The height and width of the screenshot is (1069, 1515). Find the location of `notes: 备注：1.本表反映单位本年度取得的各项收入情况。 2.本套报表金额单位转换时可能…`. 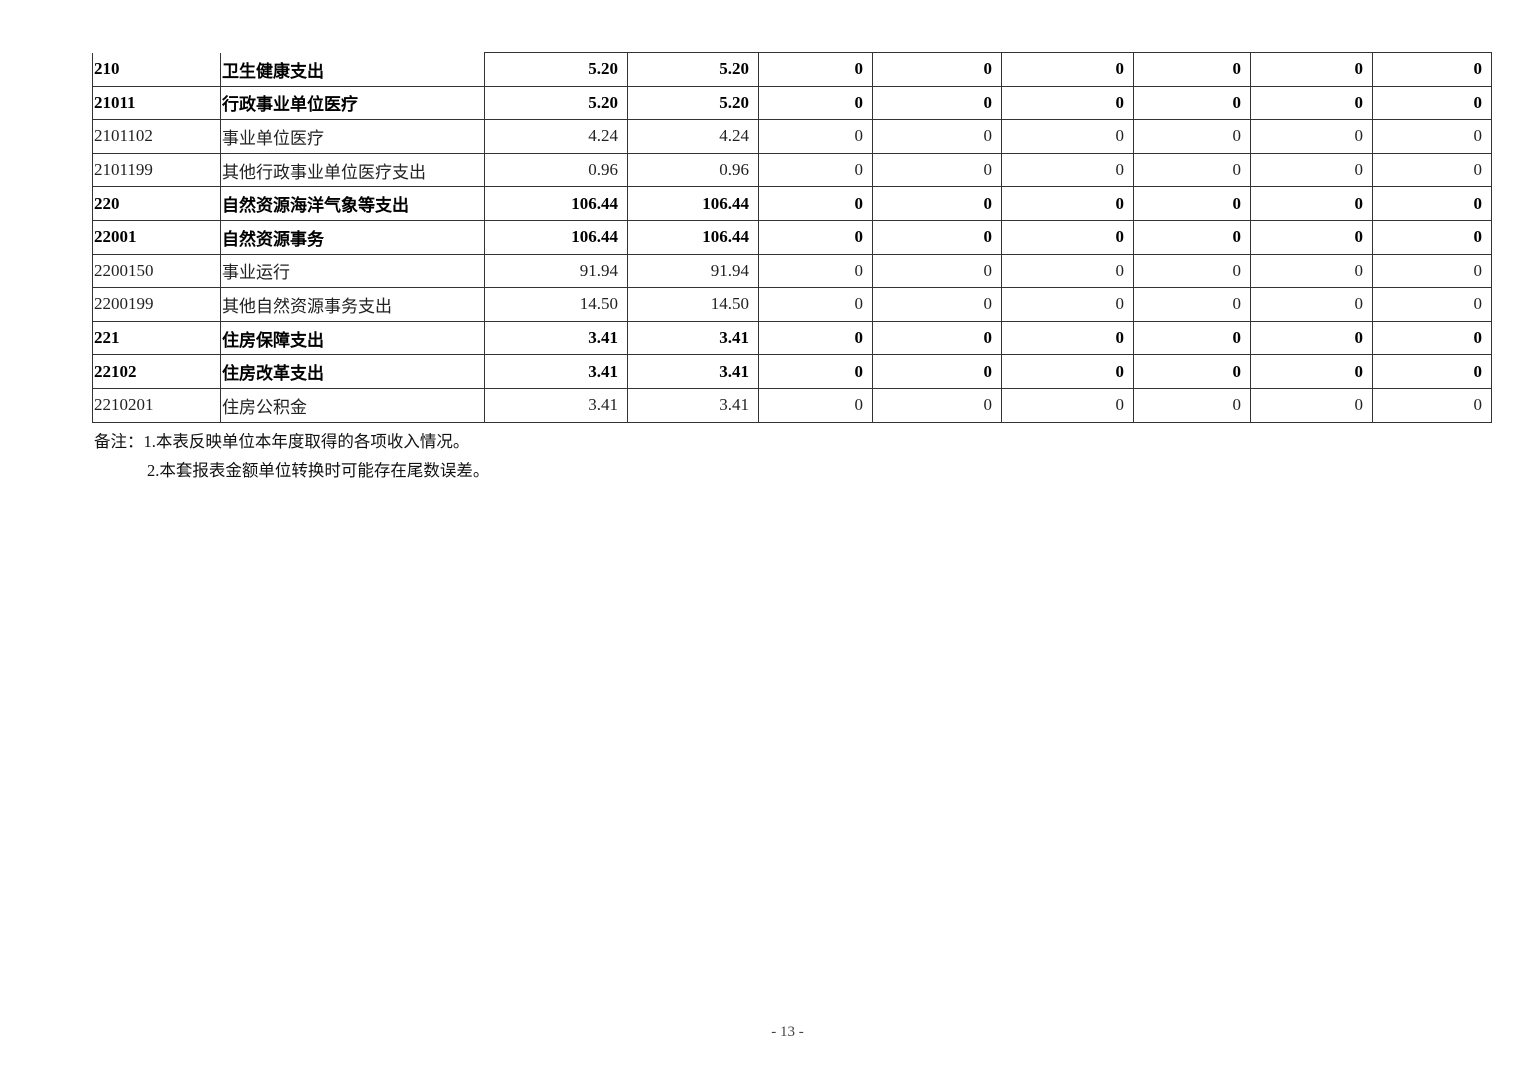

notes: 备注：1.本表反映单位本年度取得的各项收入情况。 2.本套报表金额单位转换时可能… is located at coordinates (291, 456).